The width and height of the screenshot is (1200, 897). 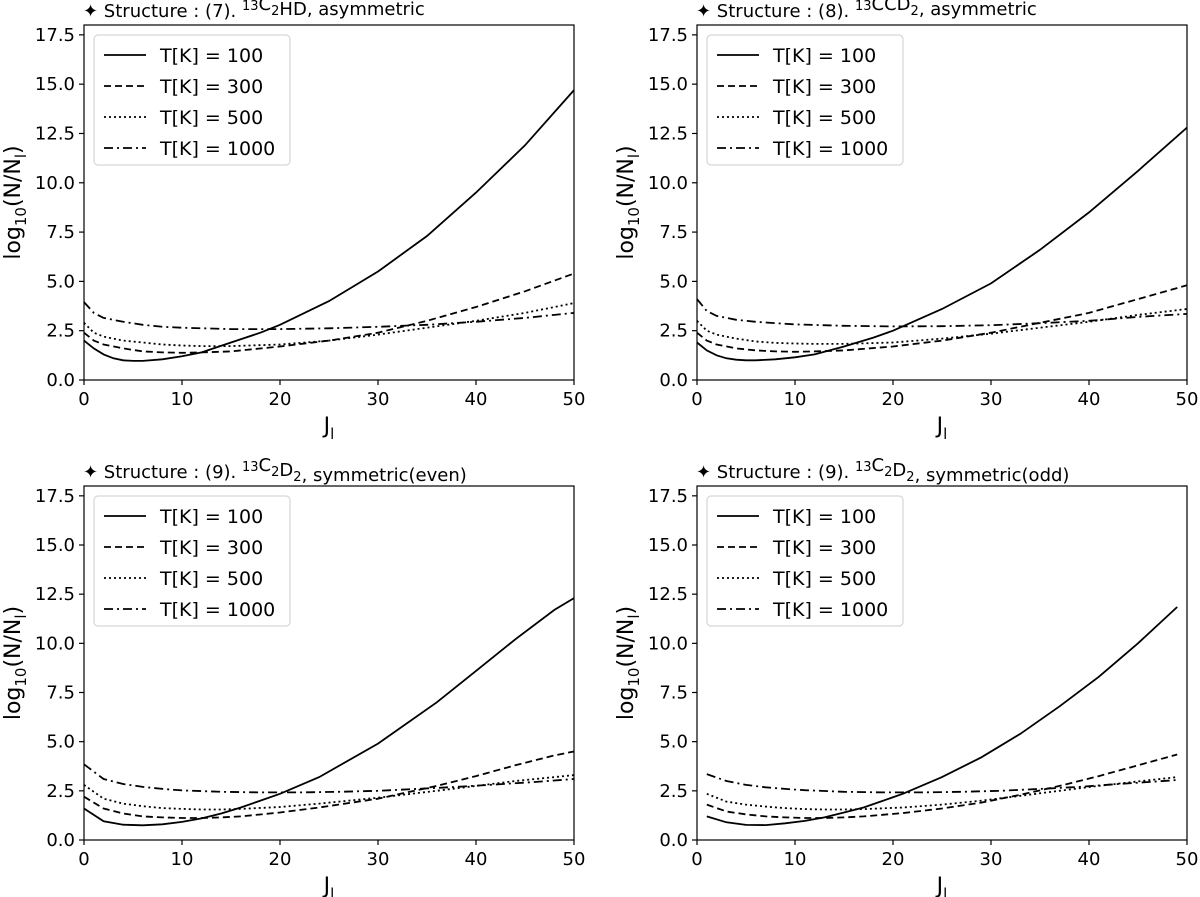 I want to click on chart-title: ✦ Structure : (7). 13C2HD, asymmetric, so click(x=254, y=11).